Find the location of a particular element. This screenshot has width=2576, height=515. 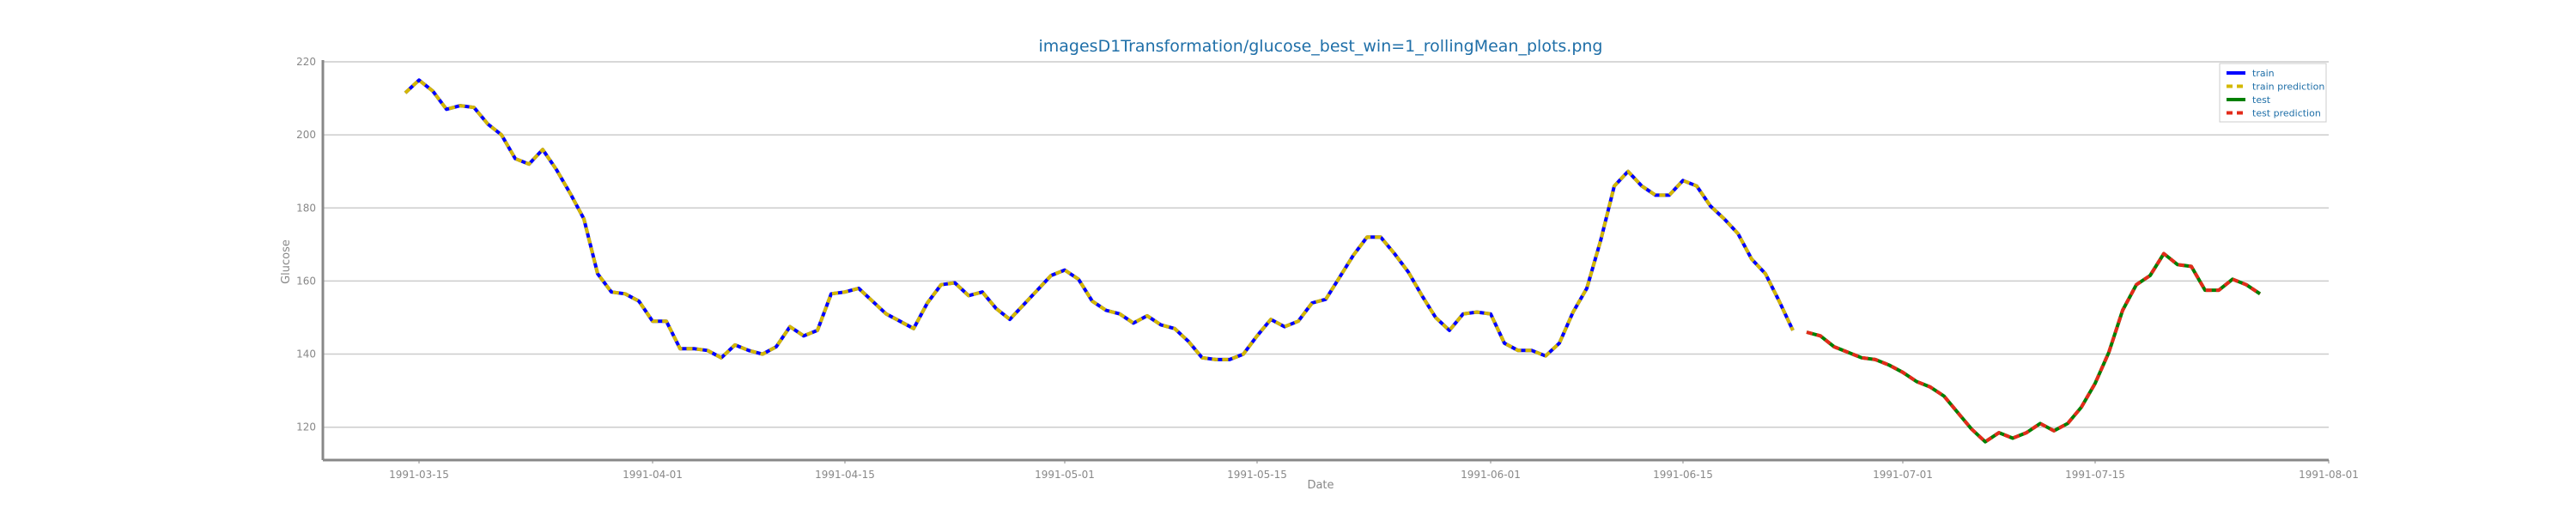

legend-label: train prediction is located at coordinates (2288, 87).